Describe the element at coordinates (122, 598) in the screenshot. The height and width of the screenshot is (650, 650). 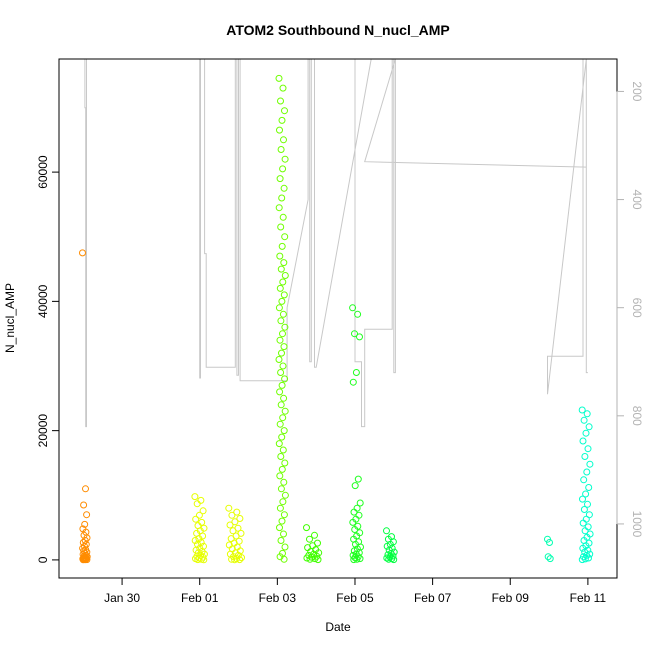
I see `x-tick-label: Jan 30` at that location.